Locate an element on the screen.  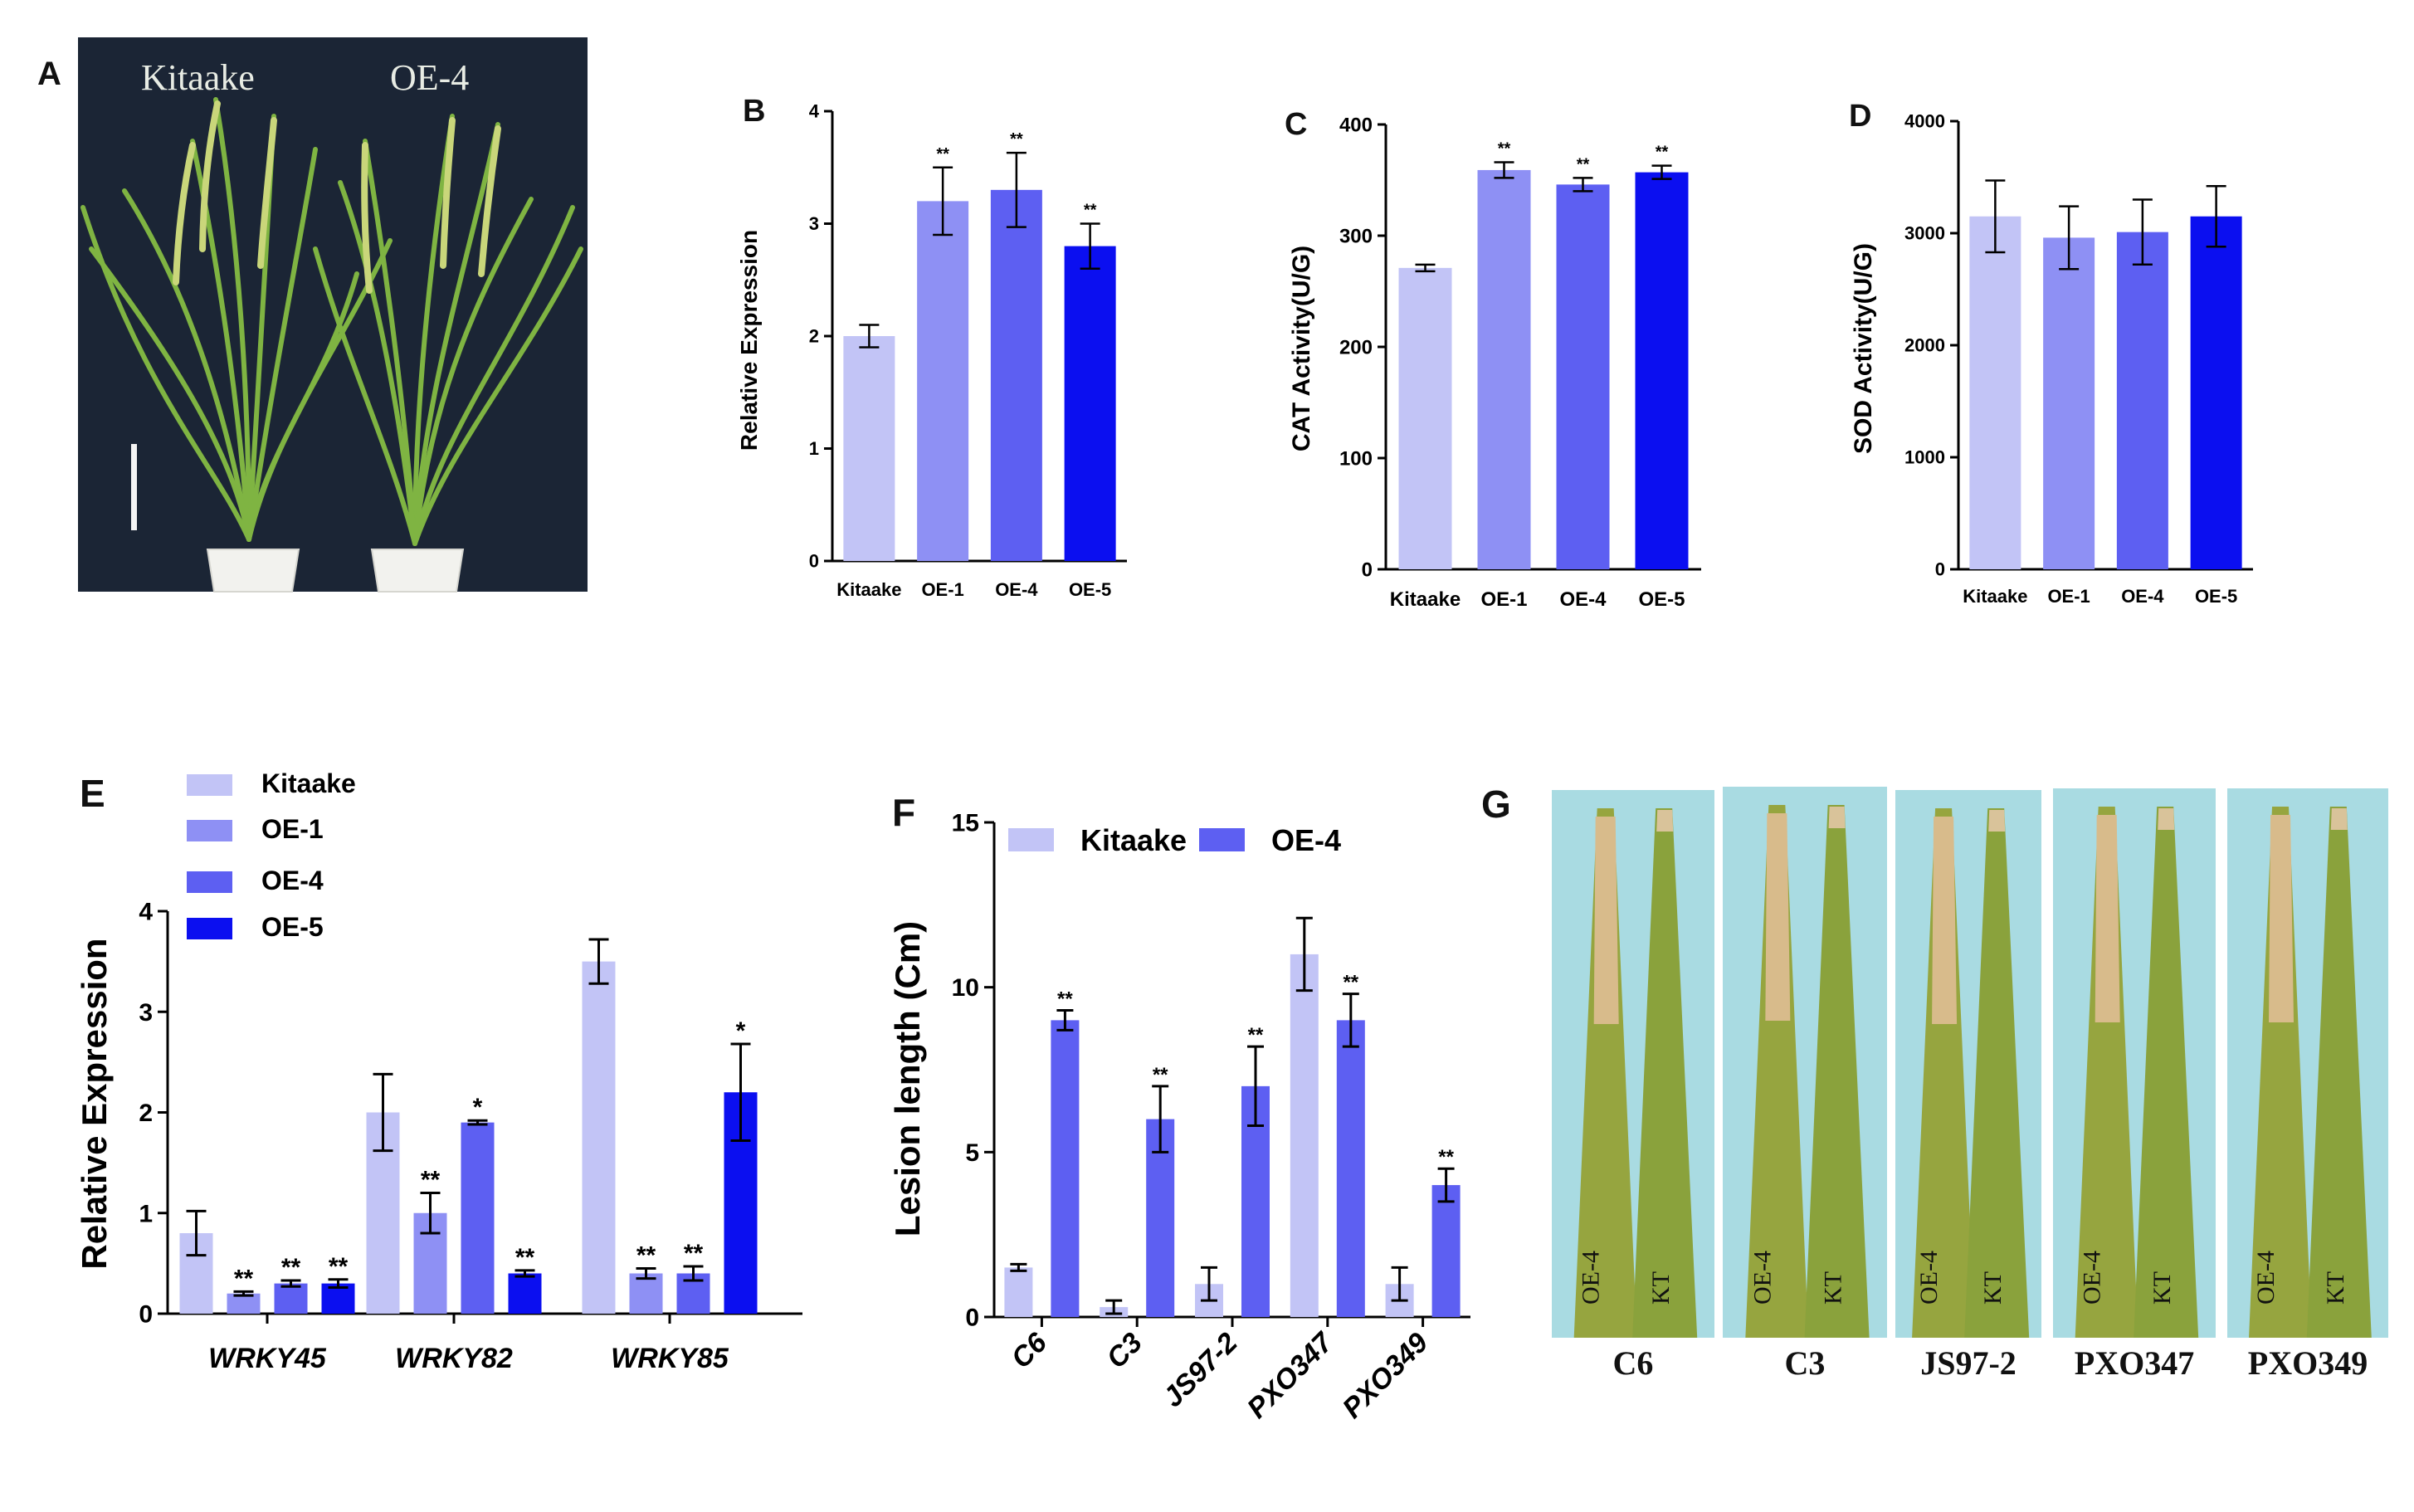
panicles-kitaake is located at coordinates (225, 193).